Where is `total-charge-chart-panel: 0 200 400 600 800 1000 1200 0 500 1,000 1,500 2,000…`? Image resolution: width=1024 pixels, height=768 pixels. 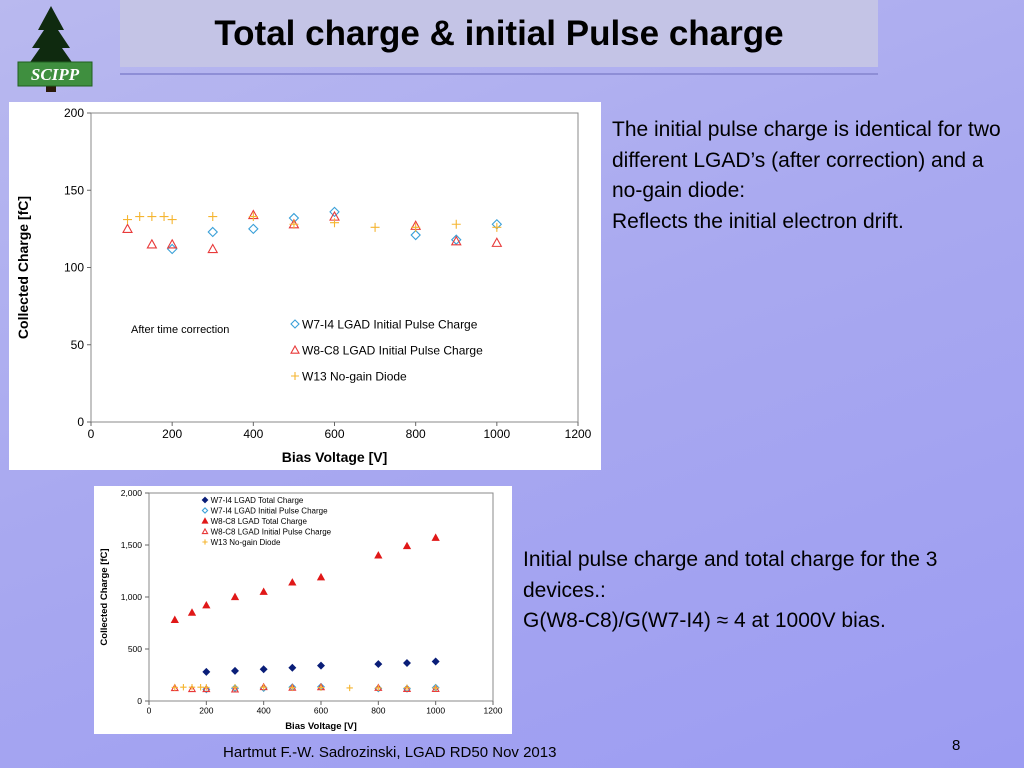
total-charge-chart-panel: 0 200 400 600 800 1000 1200 0 500 1,000 1,500 2,000… is located at coordinates (303, 610).